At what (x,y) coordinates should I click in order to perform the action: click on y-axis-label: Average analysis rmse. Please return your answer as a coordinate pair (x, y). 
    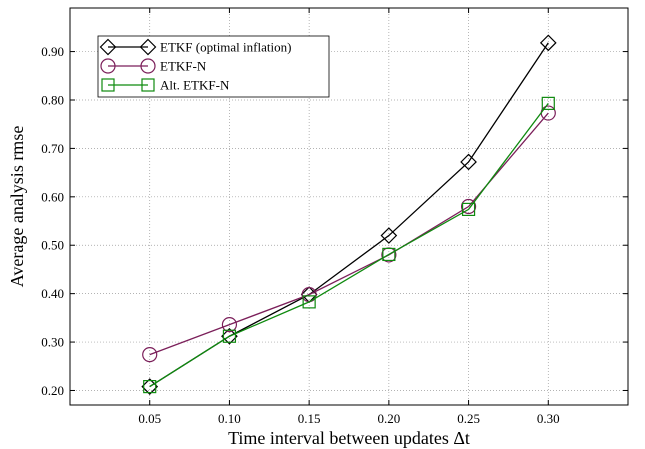
    Looking at the image, I should click on (17, 207).